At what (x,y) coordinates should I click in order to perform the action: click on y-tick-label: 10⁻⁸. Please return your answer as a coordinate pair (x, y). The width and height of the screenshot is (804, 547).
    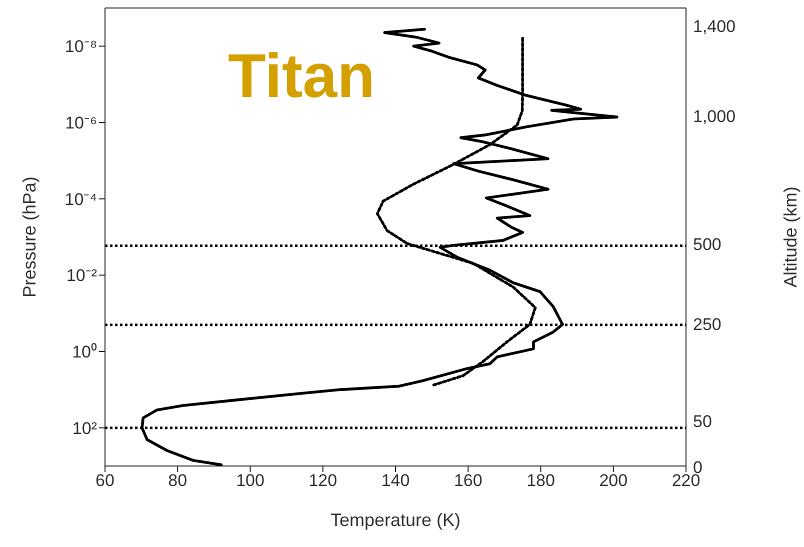
    Looking at the image, I should click on (80, 46).